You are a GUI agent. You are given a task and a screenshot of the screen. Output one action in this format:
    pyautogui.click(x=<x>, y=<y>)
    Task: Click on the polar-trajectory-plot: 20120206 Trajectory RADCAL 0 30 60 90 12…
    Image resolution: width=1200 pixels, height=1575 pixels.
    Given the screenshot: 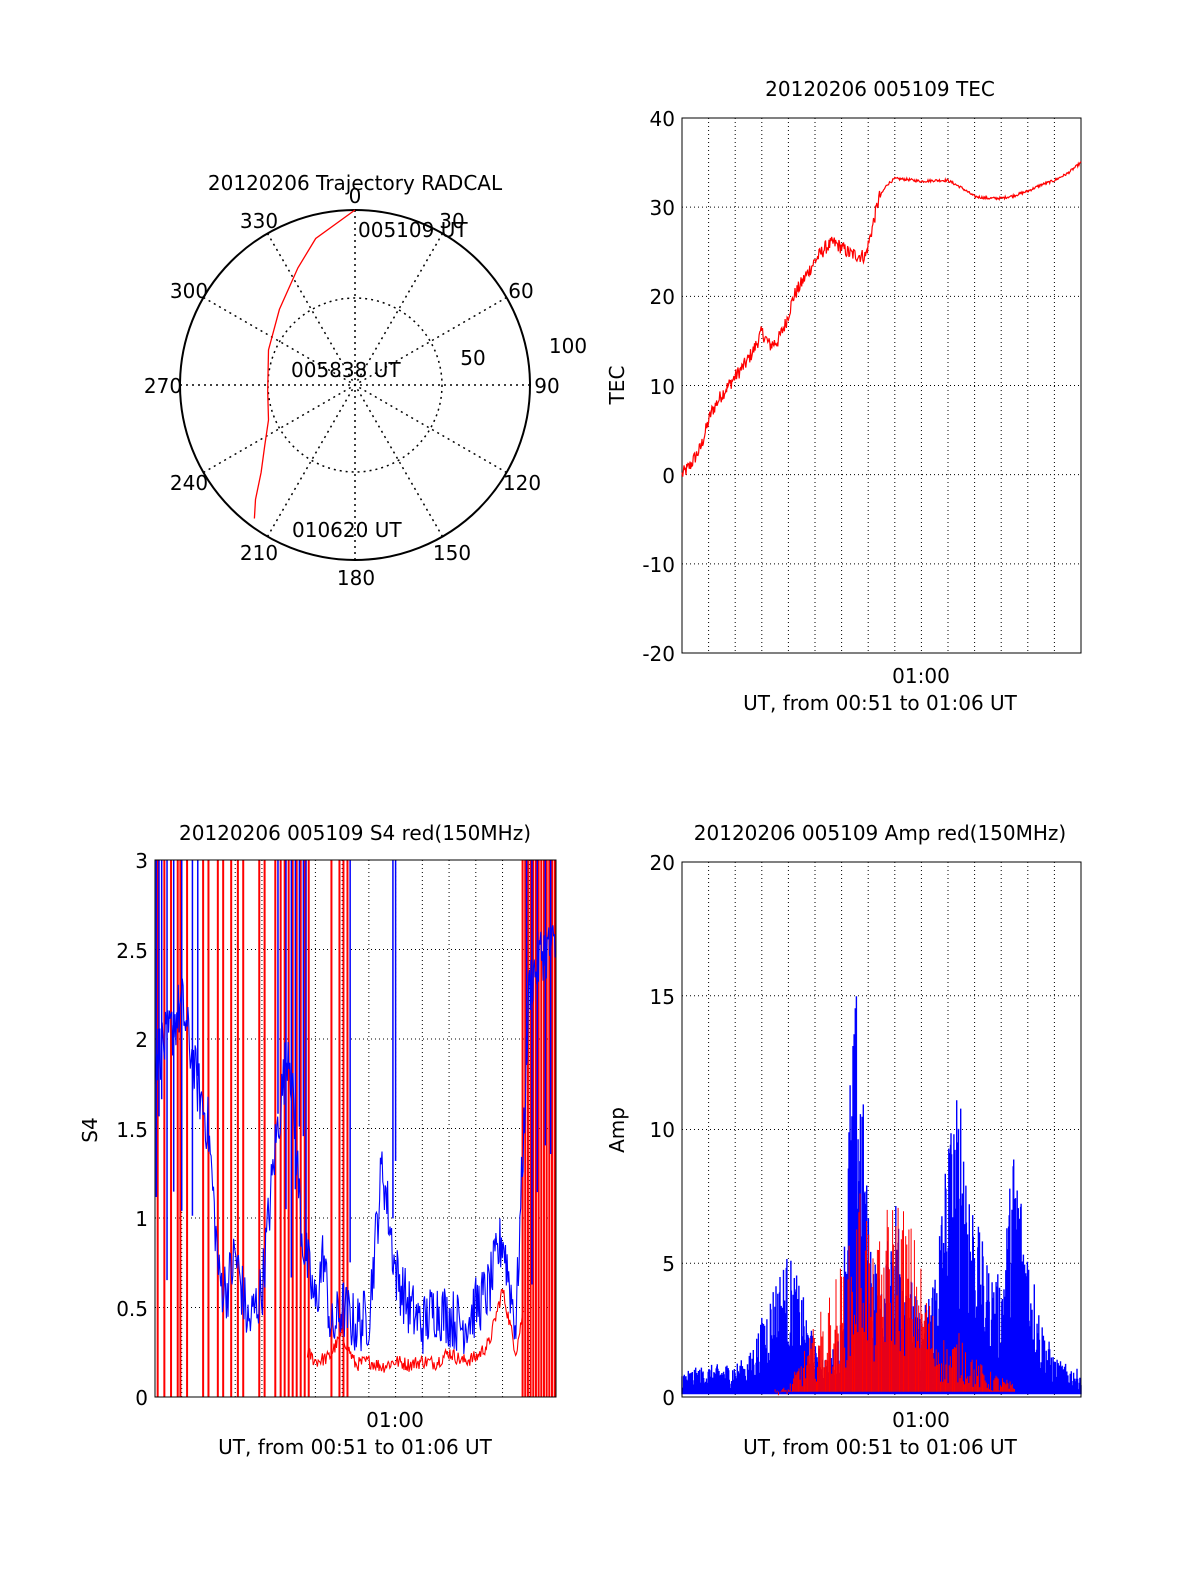 What is the action you would take?
    pyautogui.click(x=365, y=380)
    